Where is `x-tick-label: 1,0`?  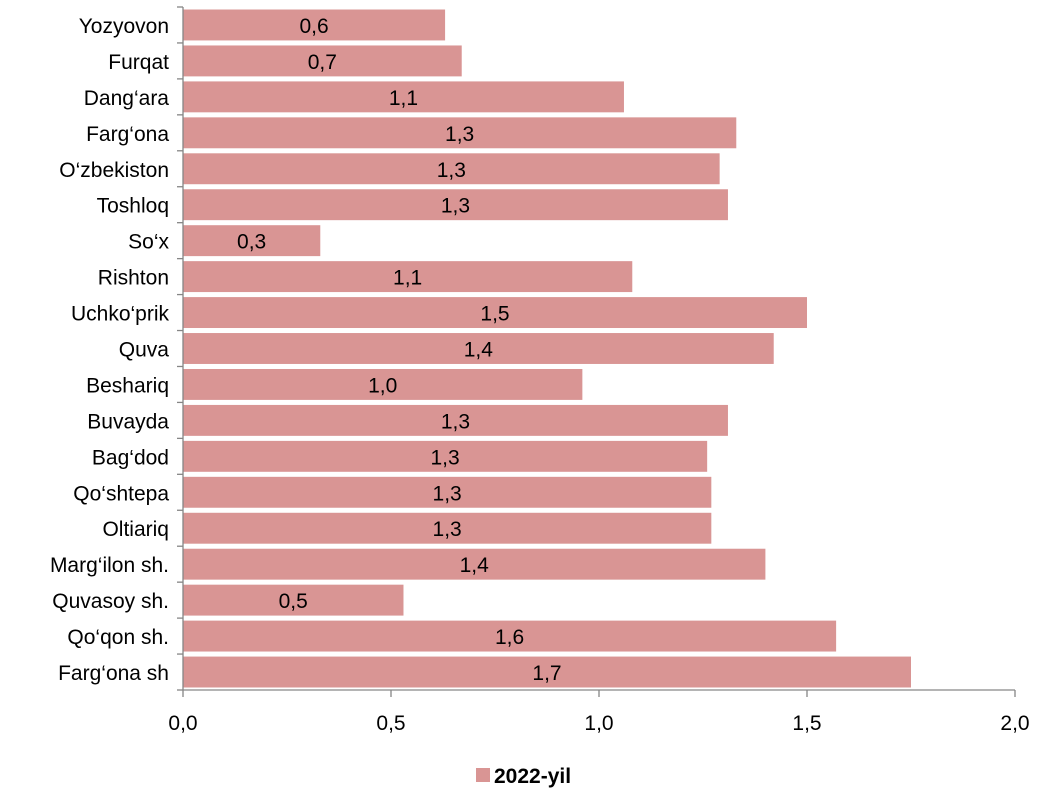 x-tick-label: 1,0 is located at coordinates (598, 723).